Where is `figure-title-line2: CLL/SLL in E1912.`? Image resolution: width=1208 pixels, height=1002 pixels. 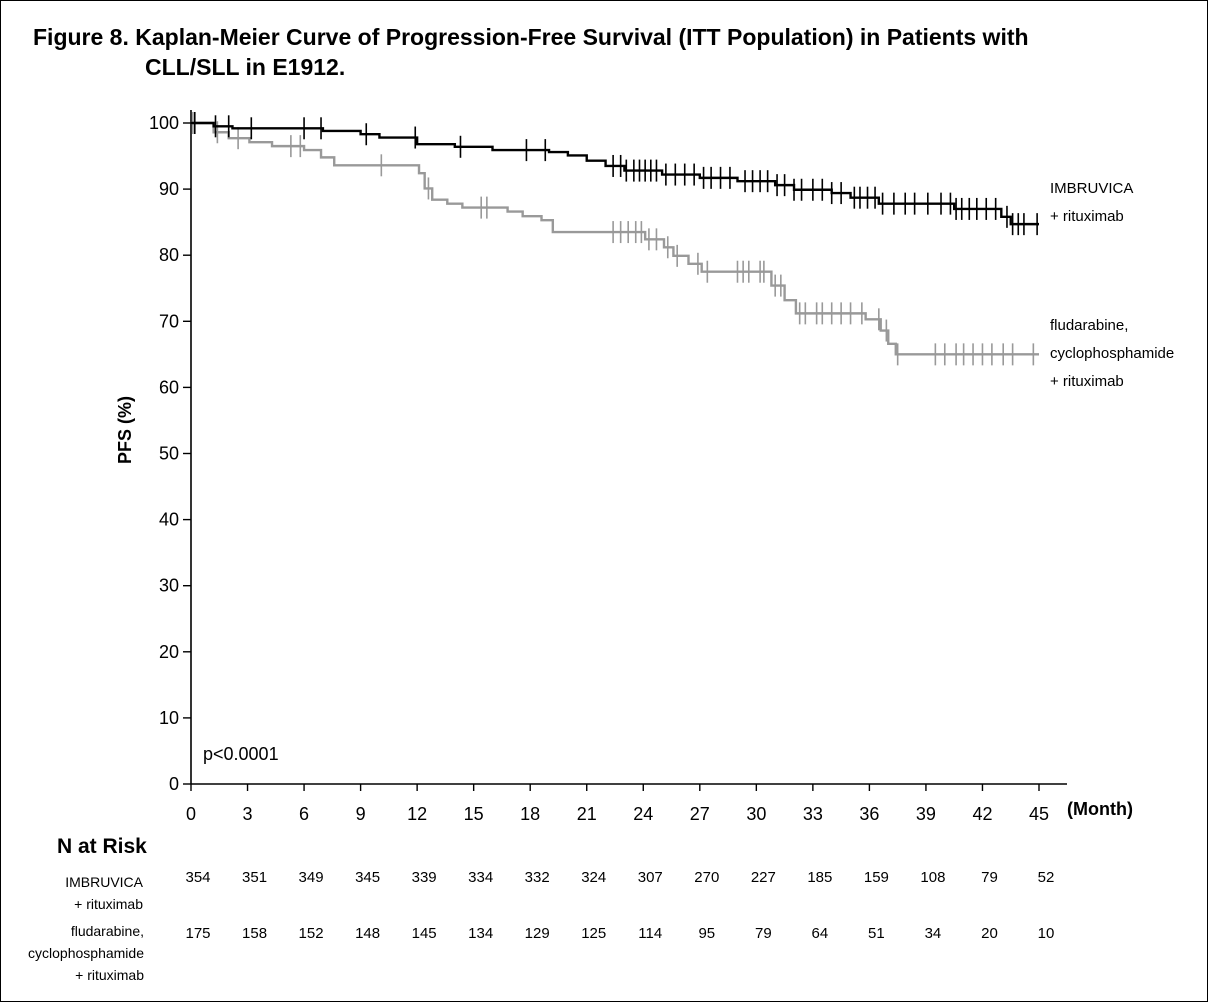
figure-title-line2: CLL/SLL in E1912. is located at coordinates (245, 67).